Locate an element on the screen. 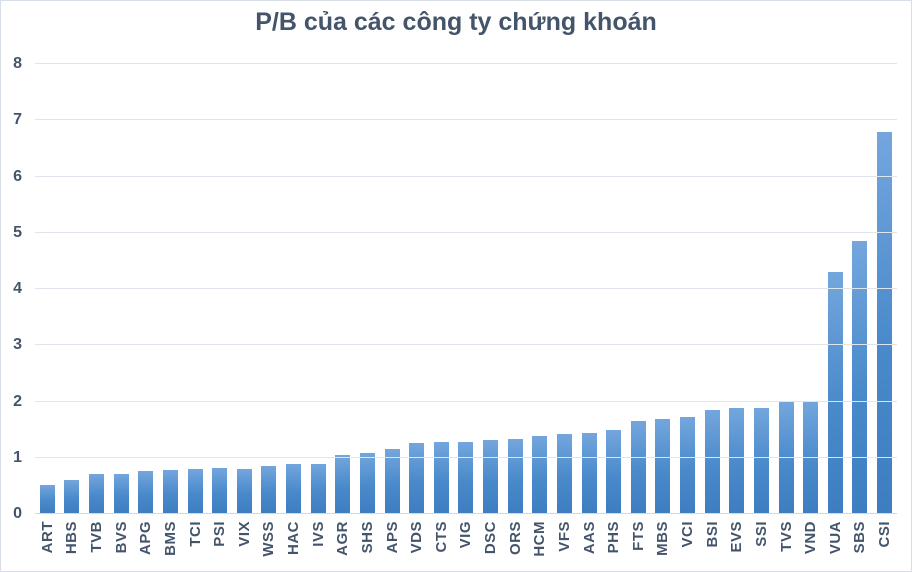 The width and height of the screenshot is (912, 572). x-tick-slot: VIX is located at coordinates (244, 546).